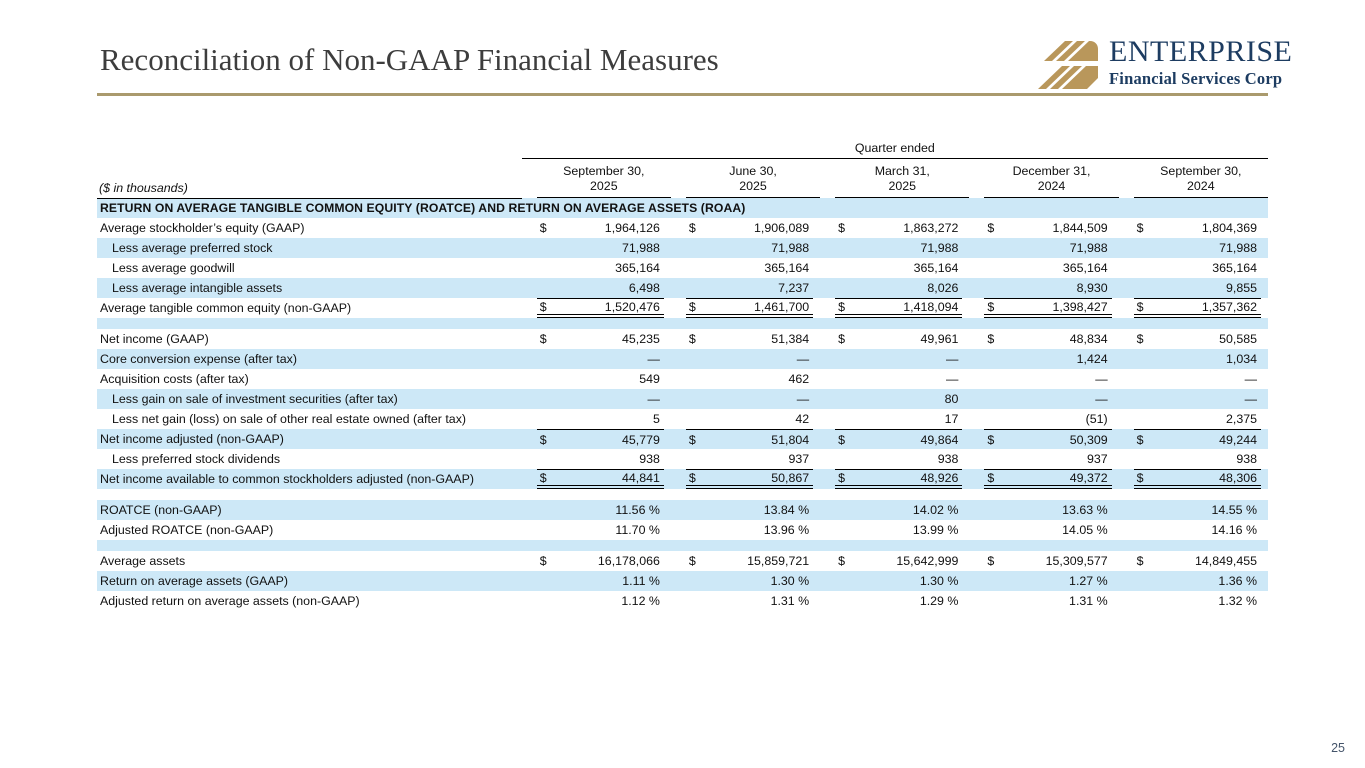 The image size is (1365, 768). Describe the element at coordinates (1085, 530) in the screenshot. I see `value: 14.05 %` at that location.